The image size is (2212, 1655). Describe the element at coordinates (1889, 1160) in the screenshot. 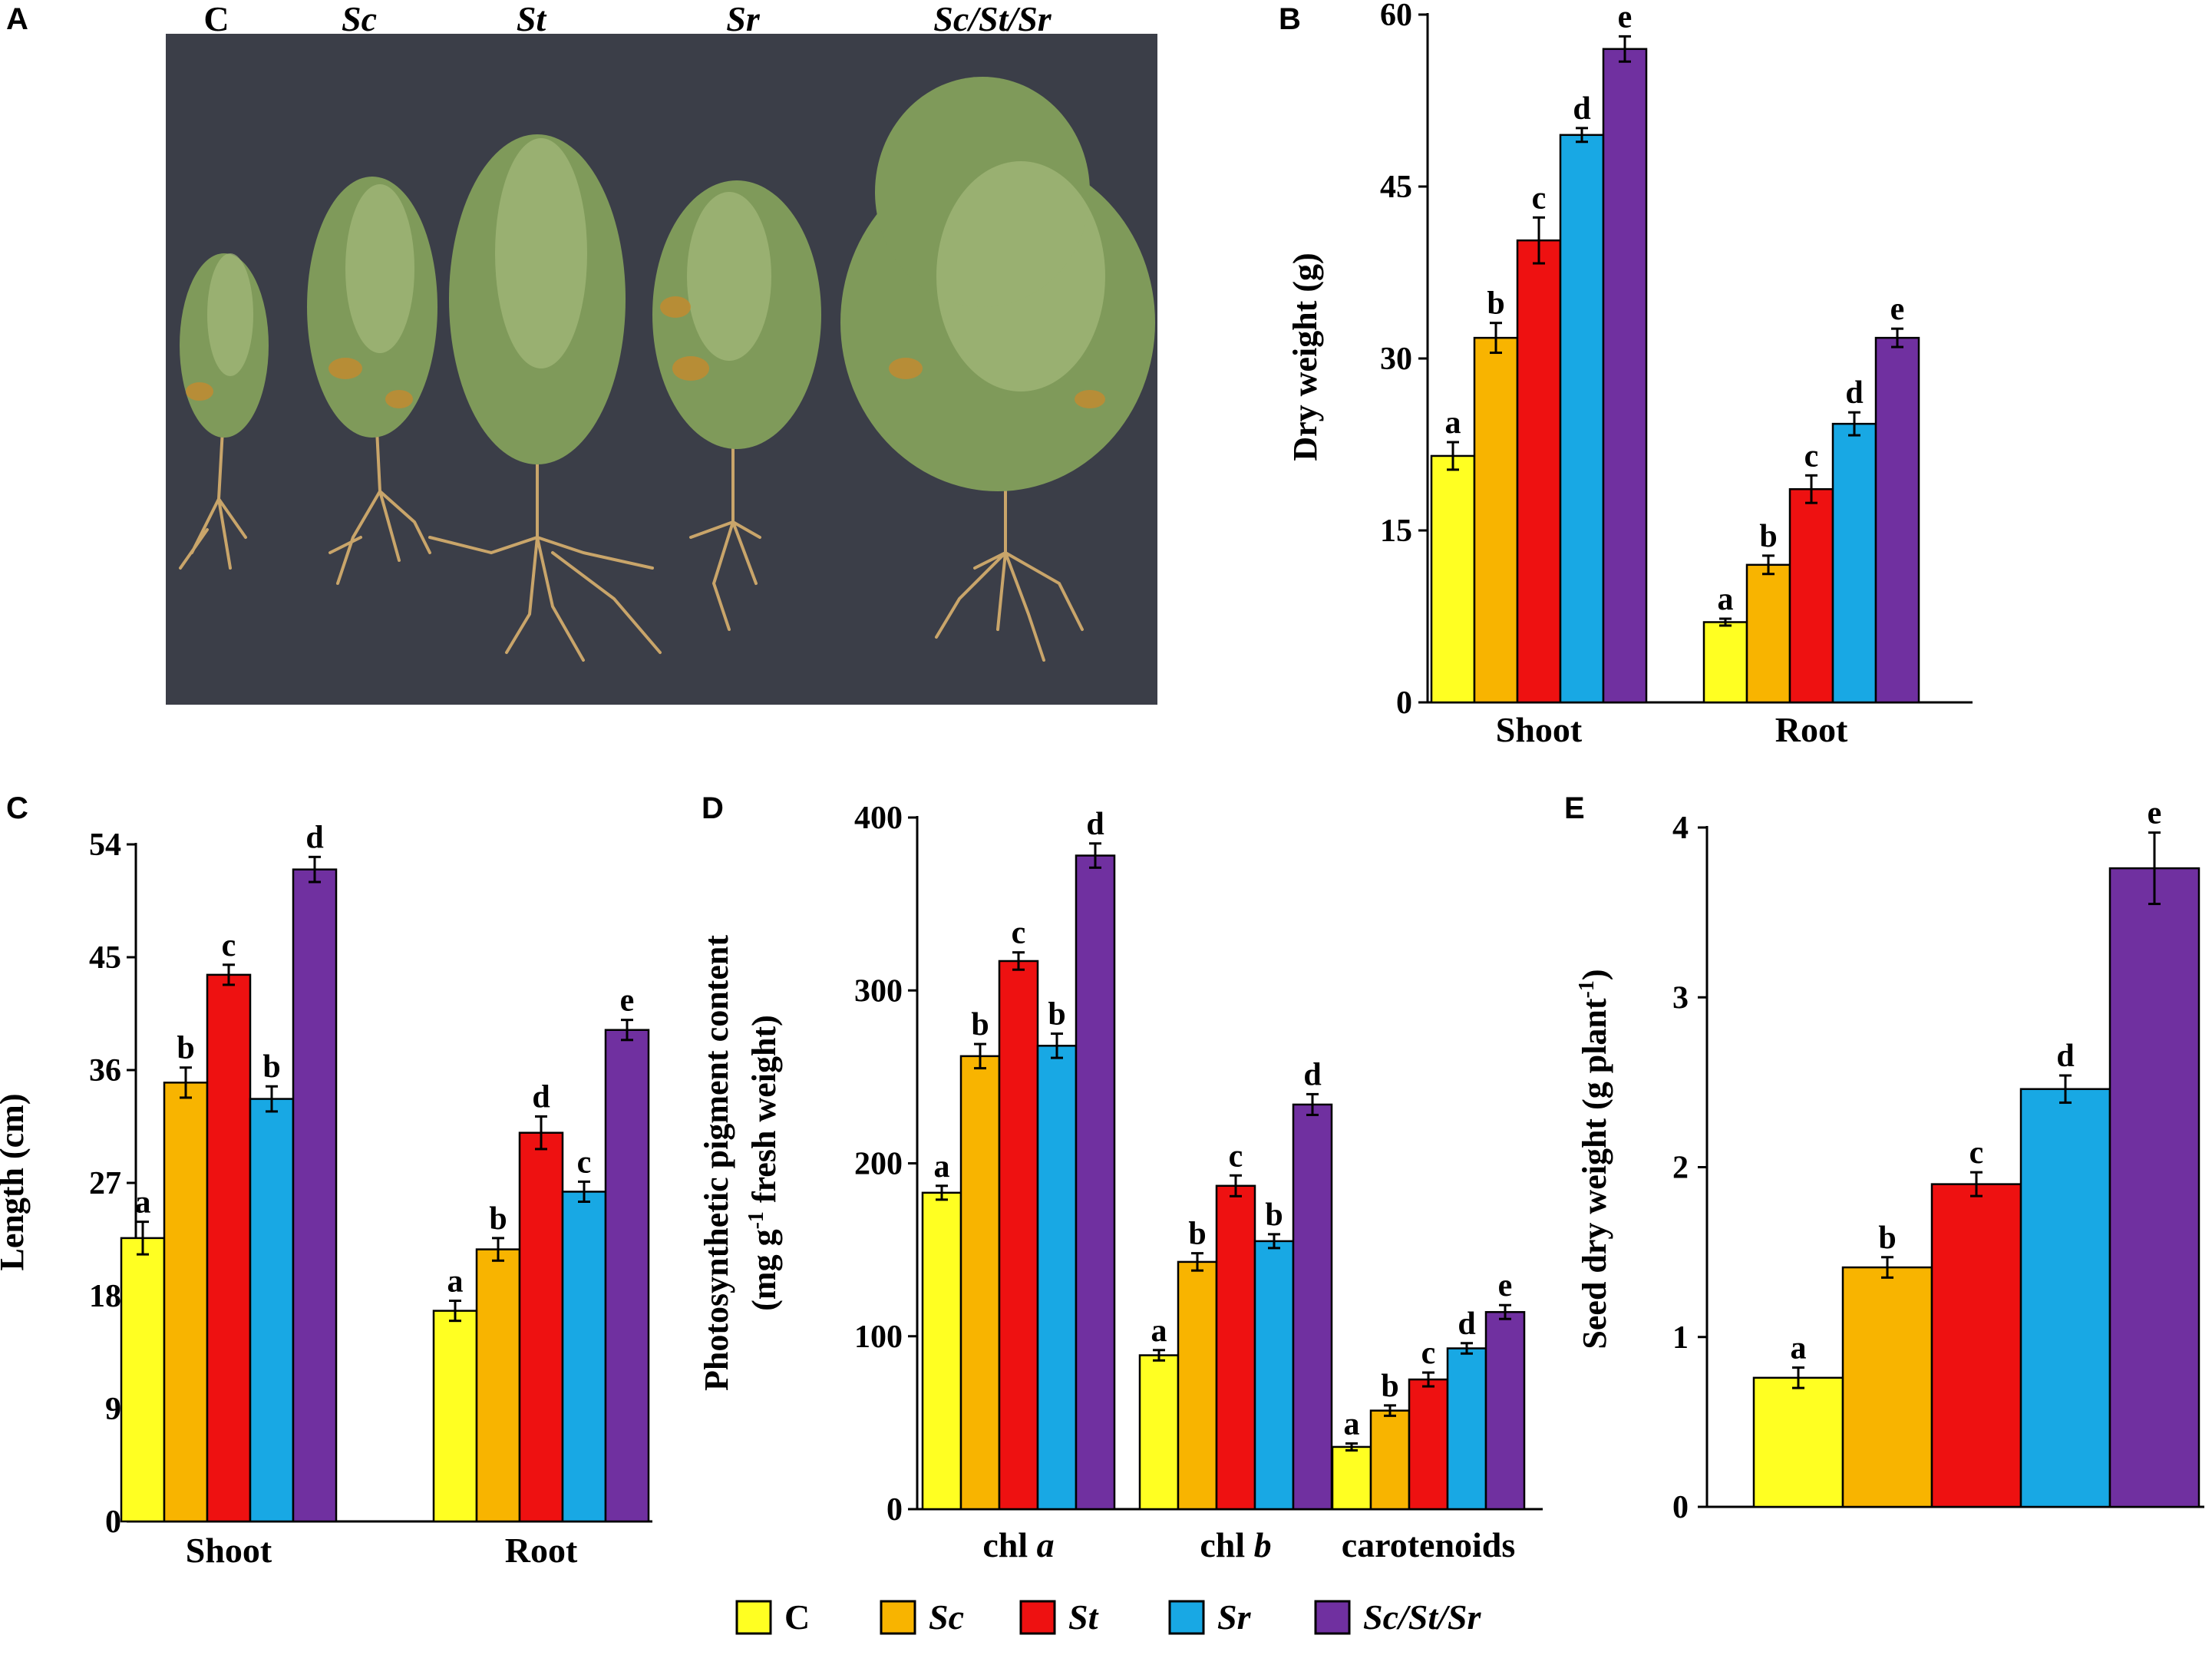

I see `chart-e: 0 1 2 3 4 Seed dry weight (g plant-1) a b c d e` at that location.